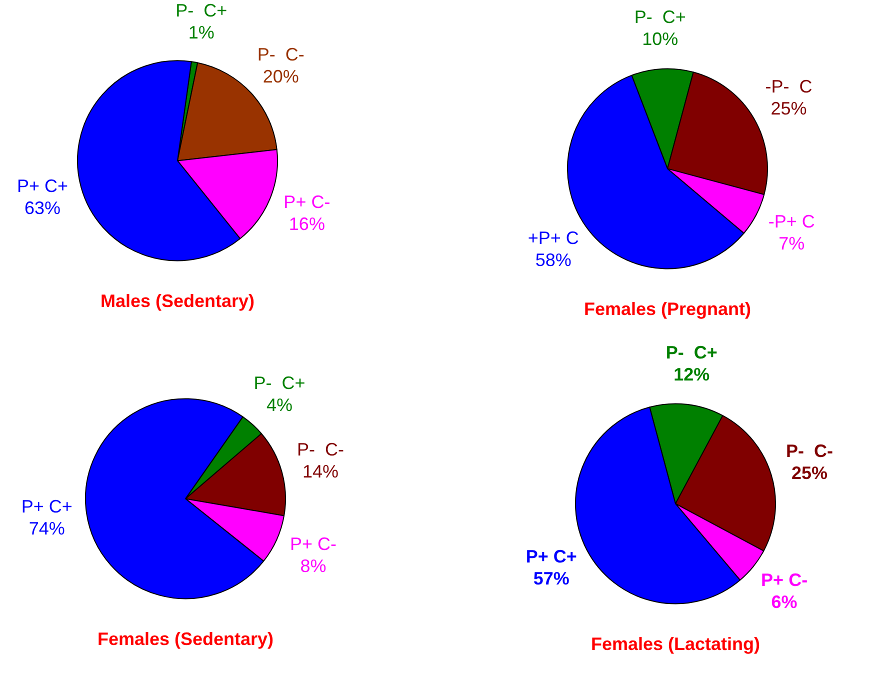  Describe the element at coordinates (279, 404) in the screenshot. I see `data-label: 4%` at that location.